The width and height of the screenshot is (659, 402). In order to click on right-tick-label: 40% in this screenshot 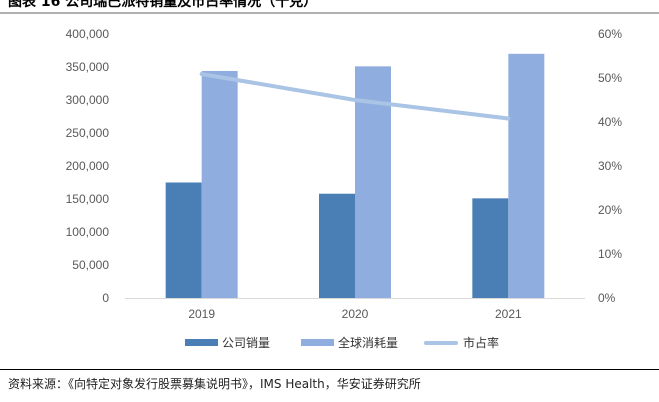, I will do `click(610, 122)`.